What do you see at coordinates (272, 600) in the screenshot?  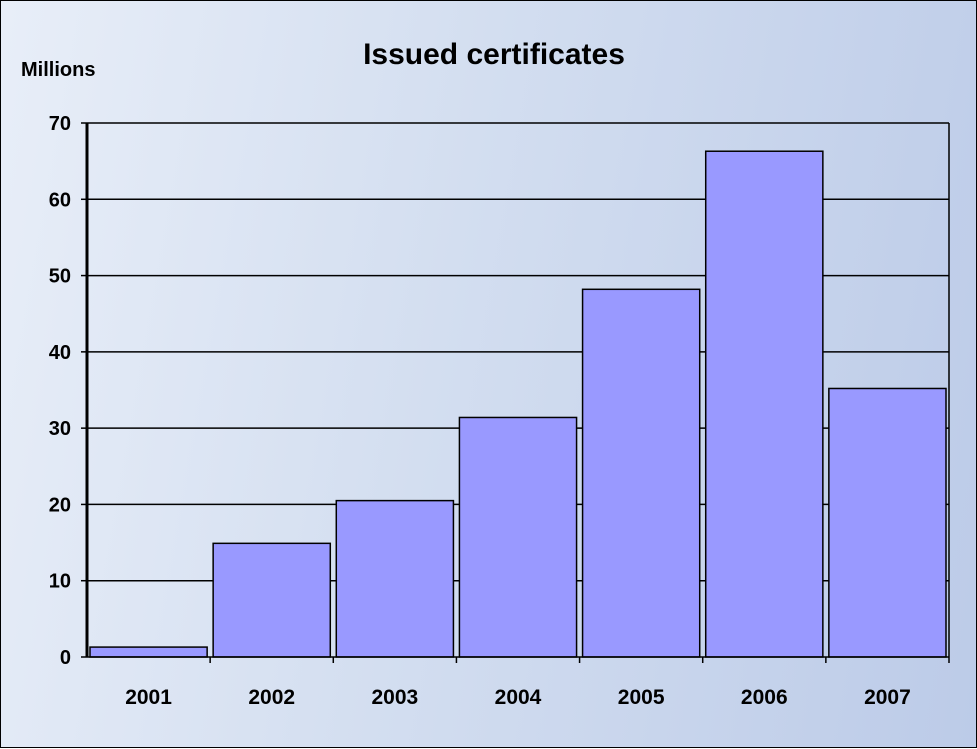 I see `bar-2002` at bounding box center [272, 600].